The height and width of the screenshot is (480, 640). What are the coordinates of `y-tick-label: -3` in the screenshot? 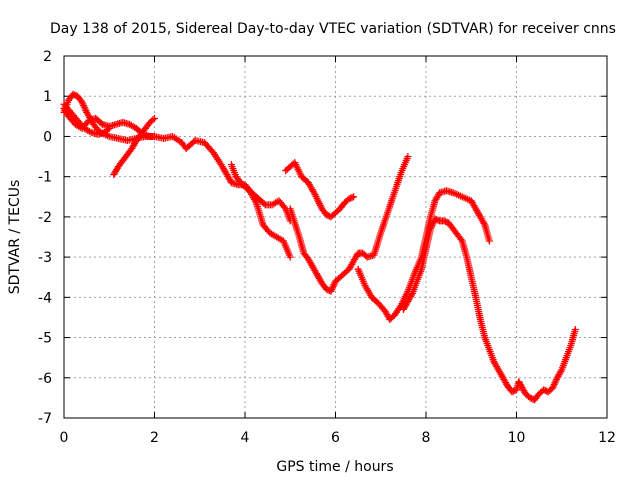 It's located at (45, 258).